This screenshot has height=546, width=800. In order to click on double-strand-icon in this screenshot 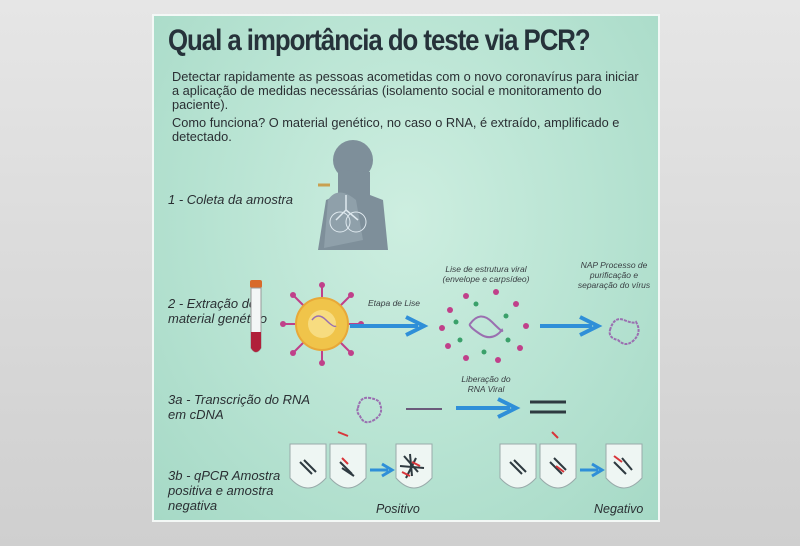, I will do `click(548, 407)`.